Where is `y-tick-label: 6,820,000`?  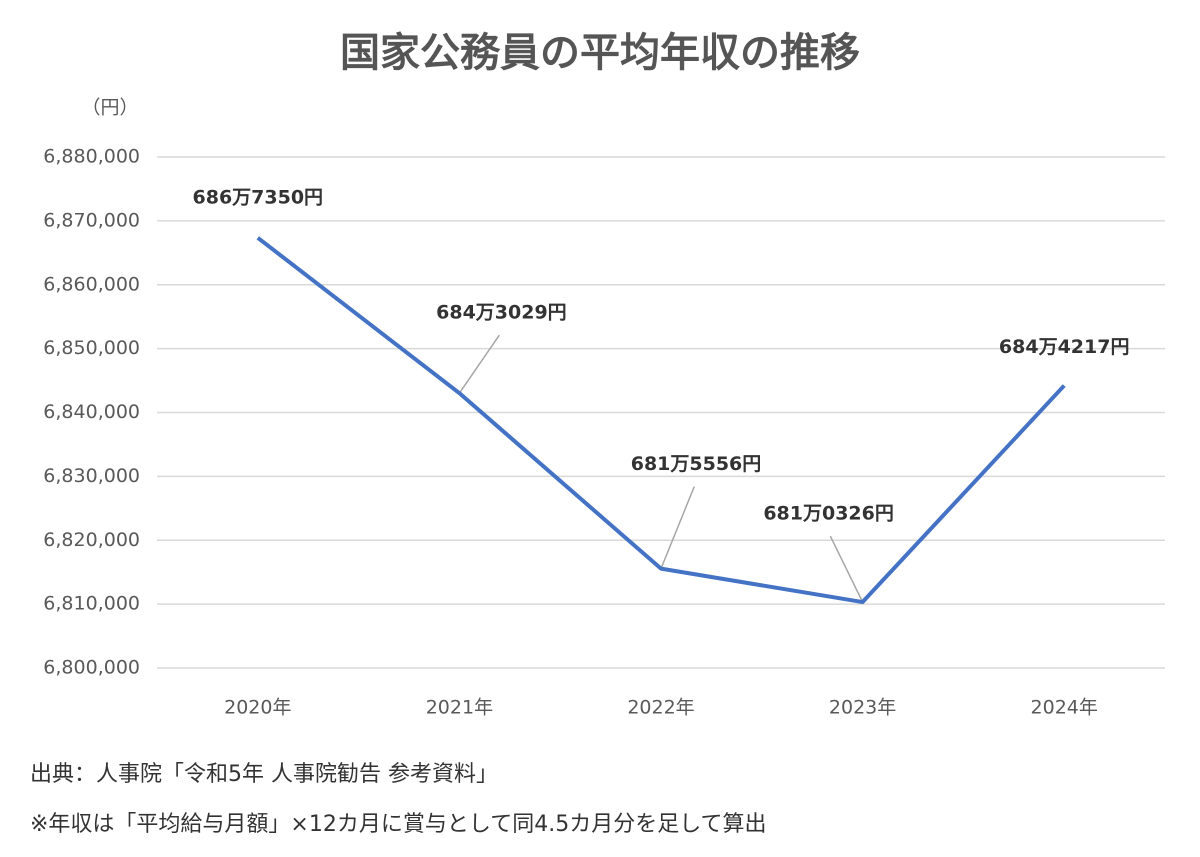 y-tick-label: 6,820,000 is located at coordinates (91, 540).